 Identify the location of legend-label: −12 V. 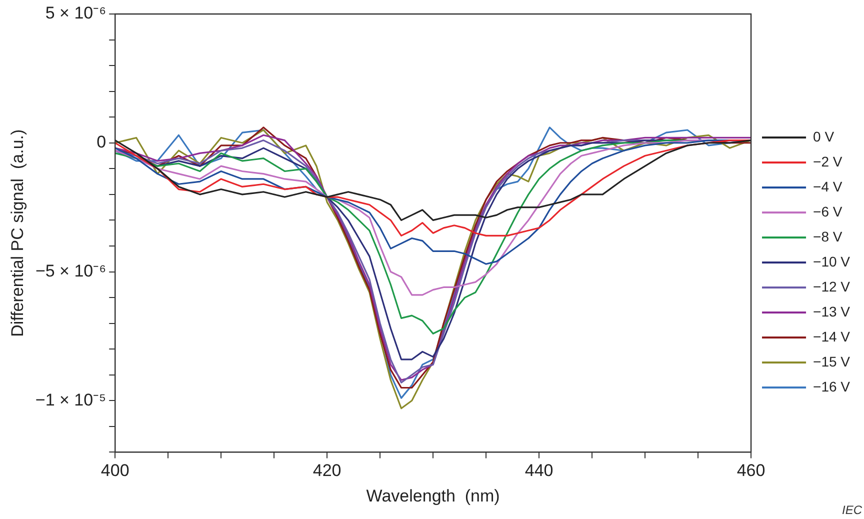
(832, 286).